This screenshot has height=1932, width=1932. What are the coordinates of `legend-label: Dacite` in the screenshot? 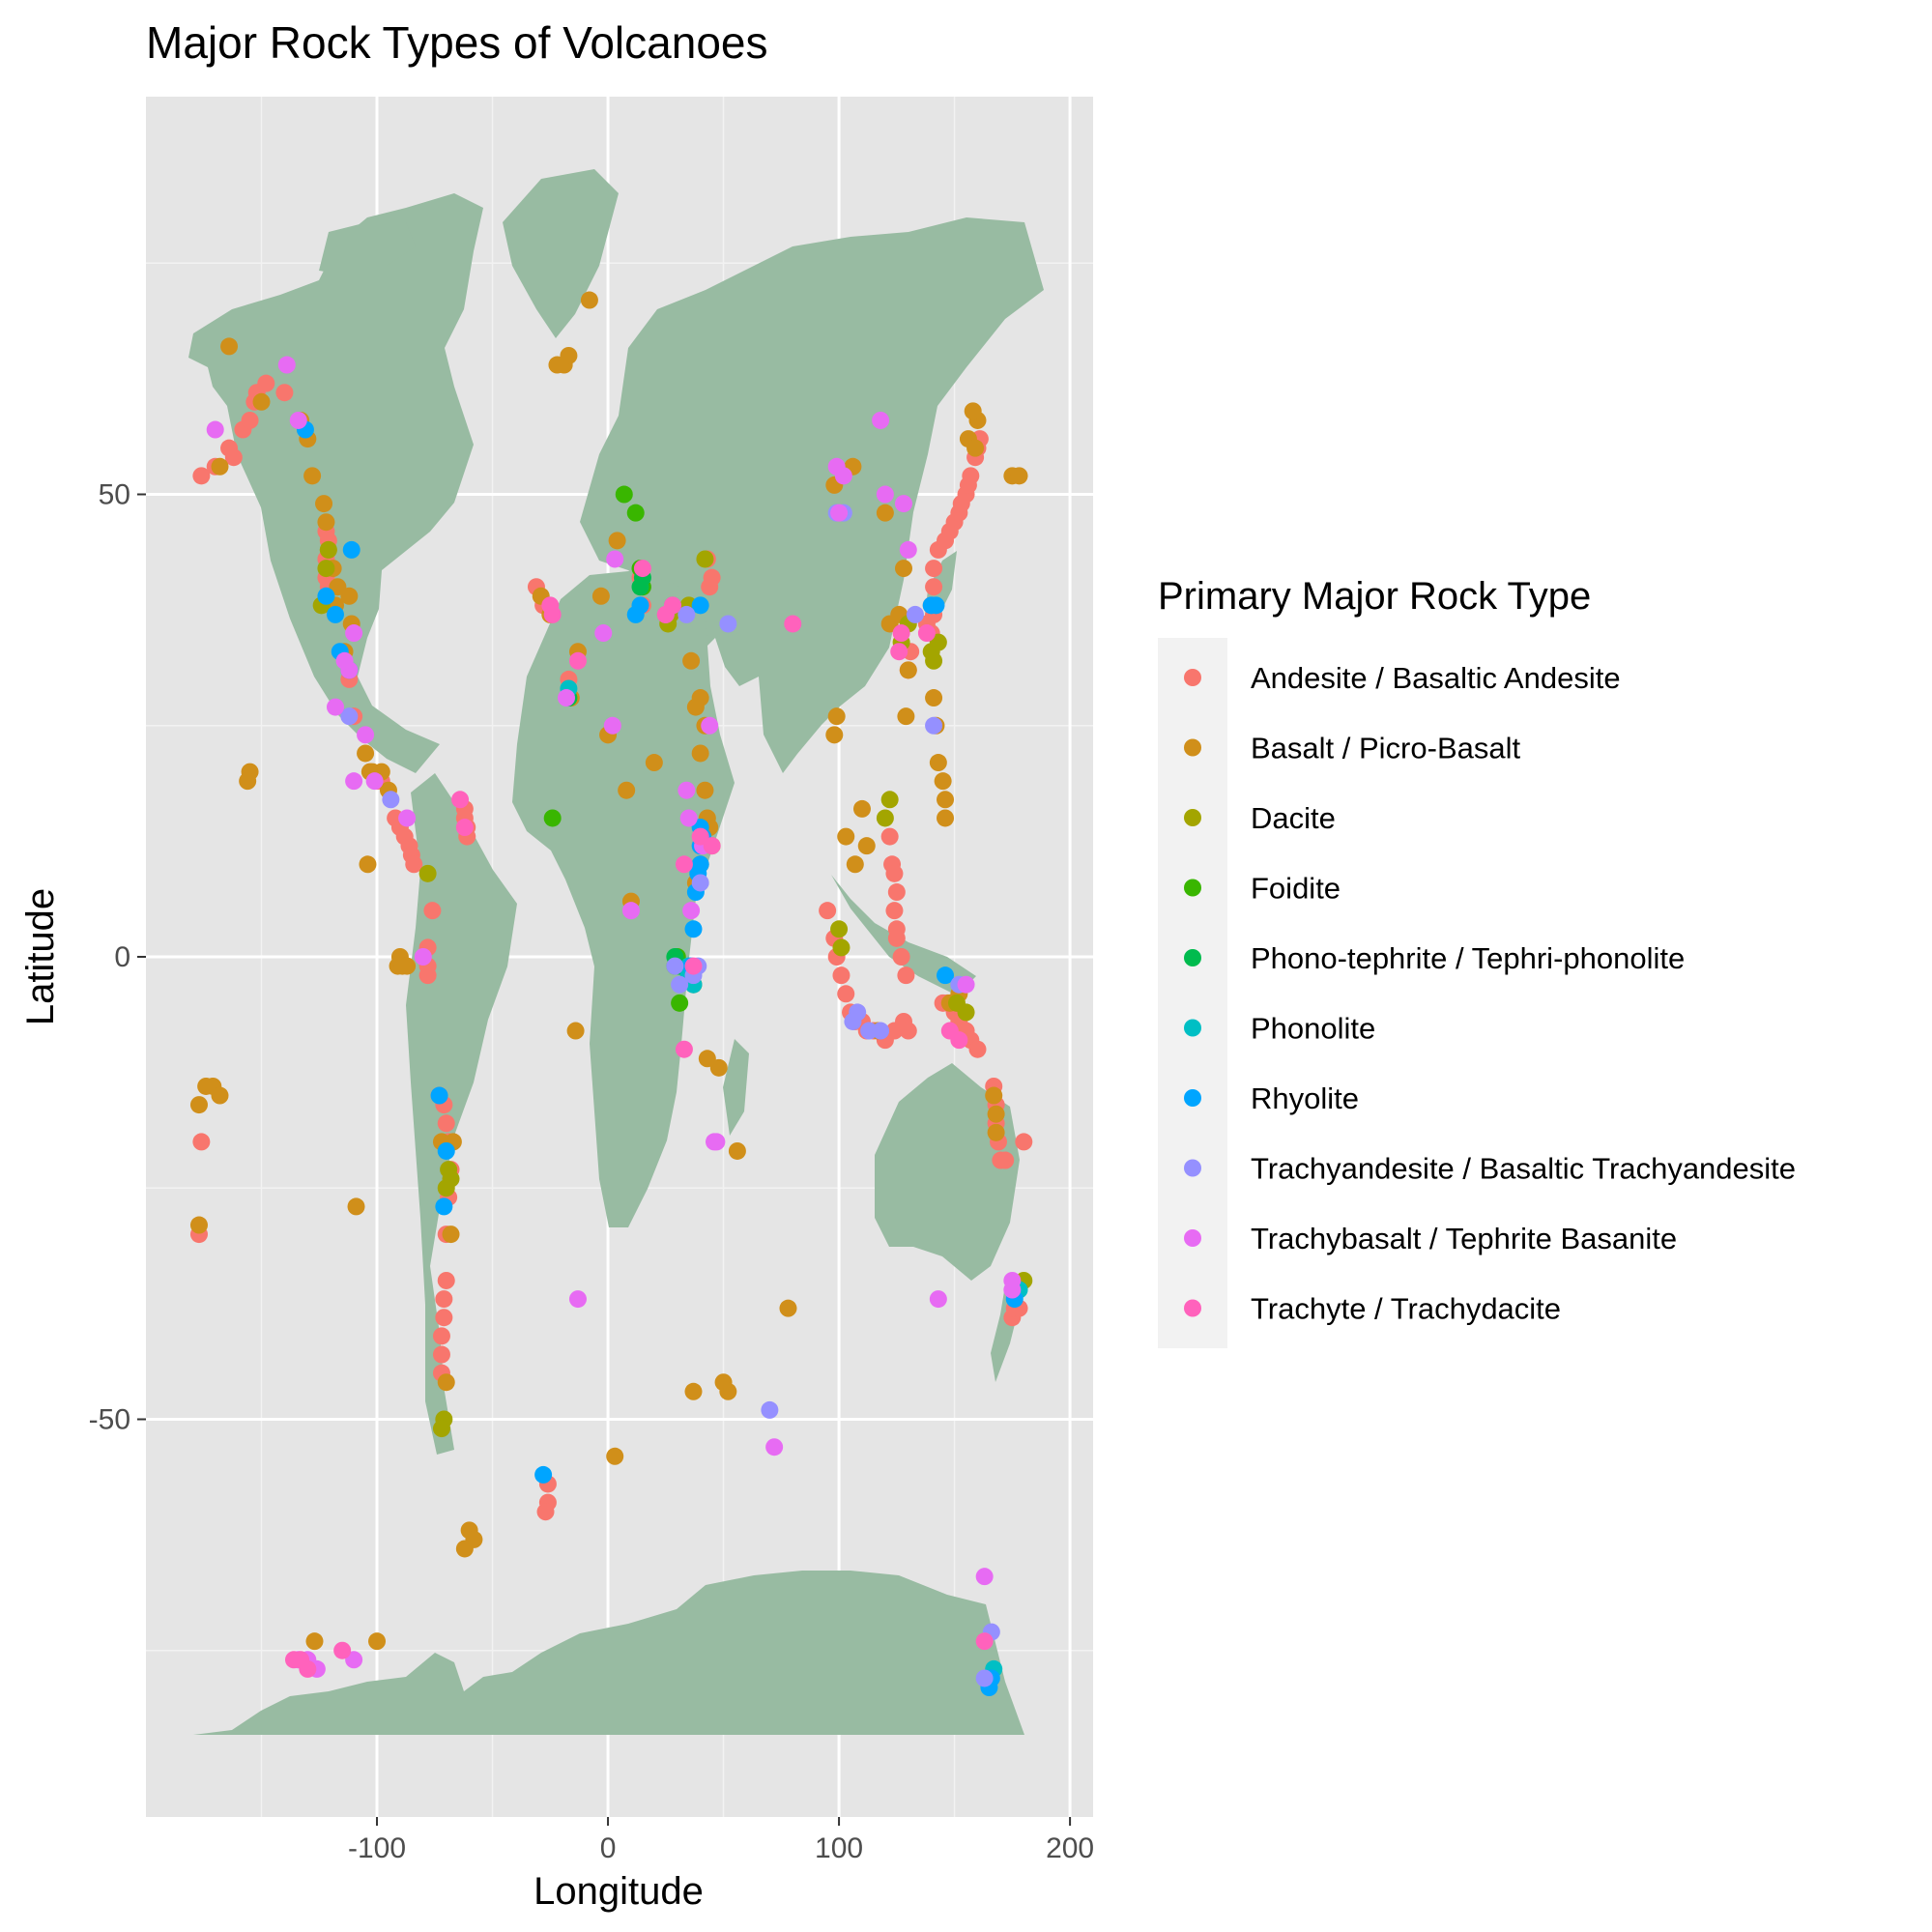 It's located at (1293, 818).